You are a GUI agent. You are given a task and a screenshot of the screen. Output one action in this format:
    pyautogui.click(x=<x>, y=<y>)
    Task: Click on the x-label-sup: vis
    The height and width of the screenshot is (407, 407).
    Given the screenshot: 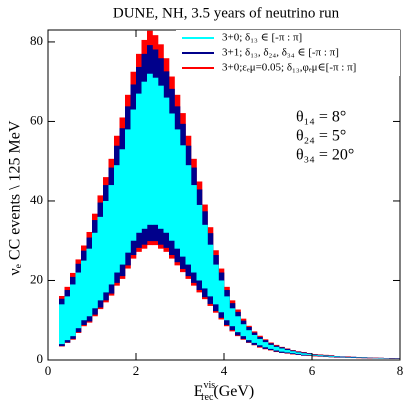 What is the action you would take?
    pyautogui.click(x=210, y=385)
    